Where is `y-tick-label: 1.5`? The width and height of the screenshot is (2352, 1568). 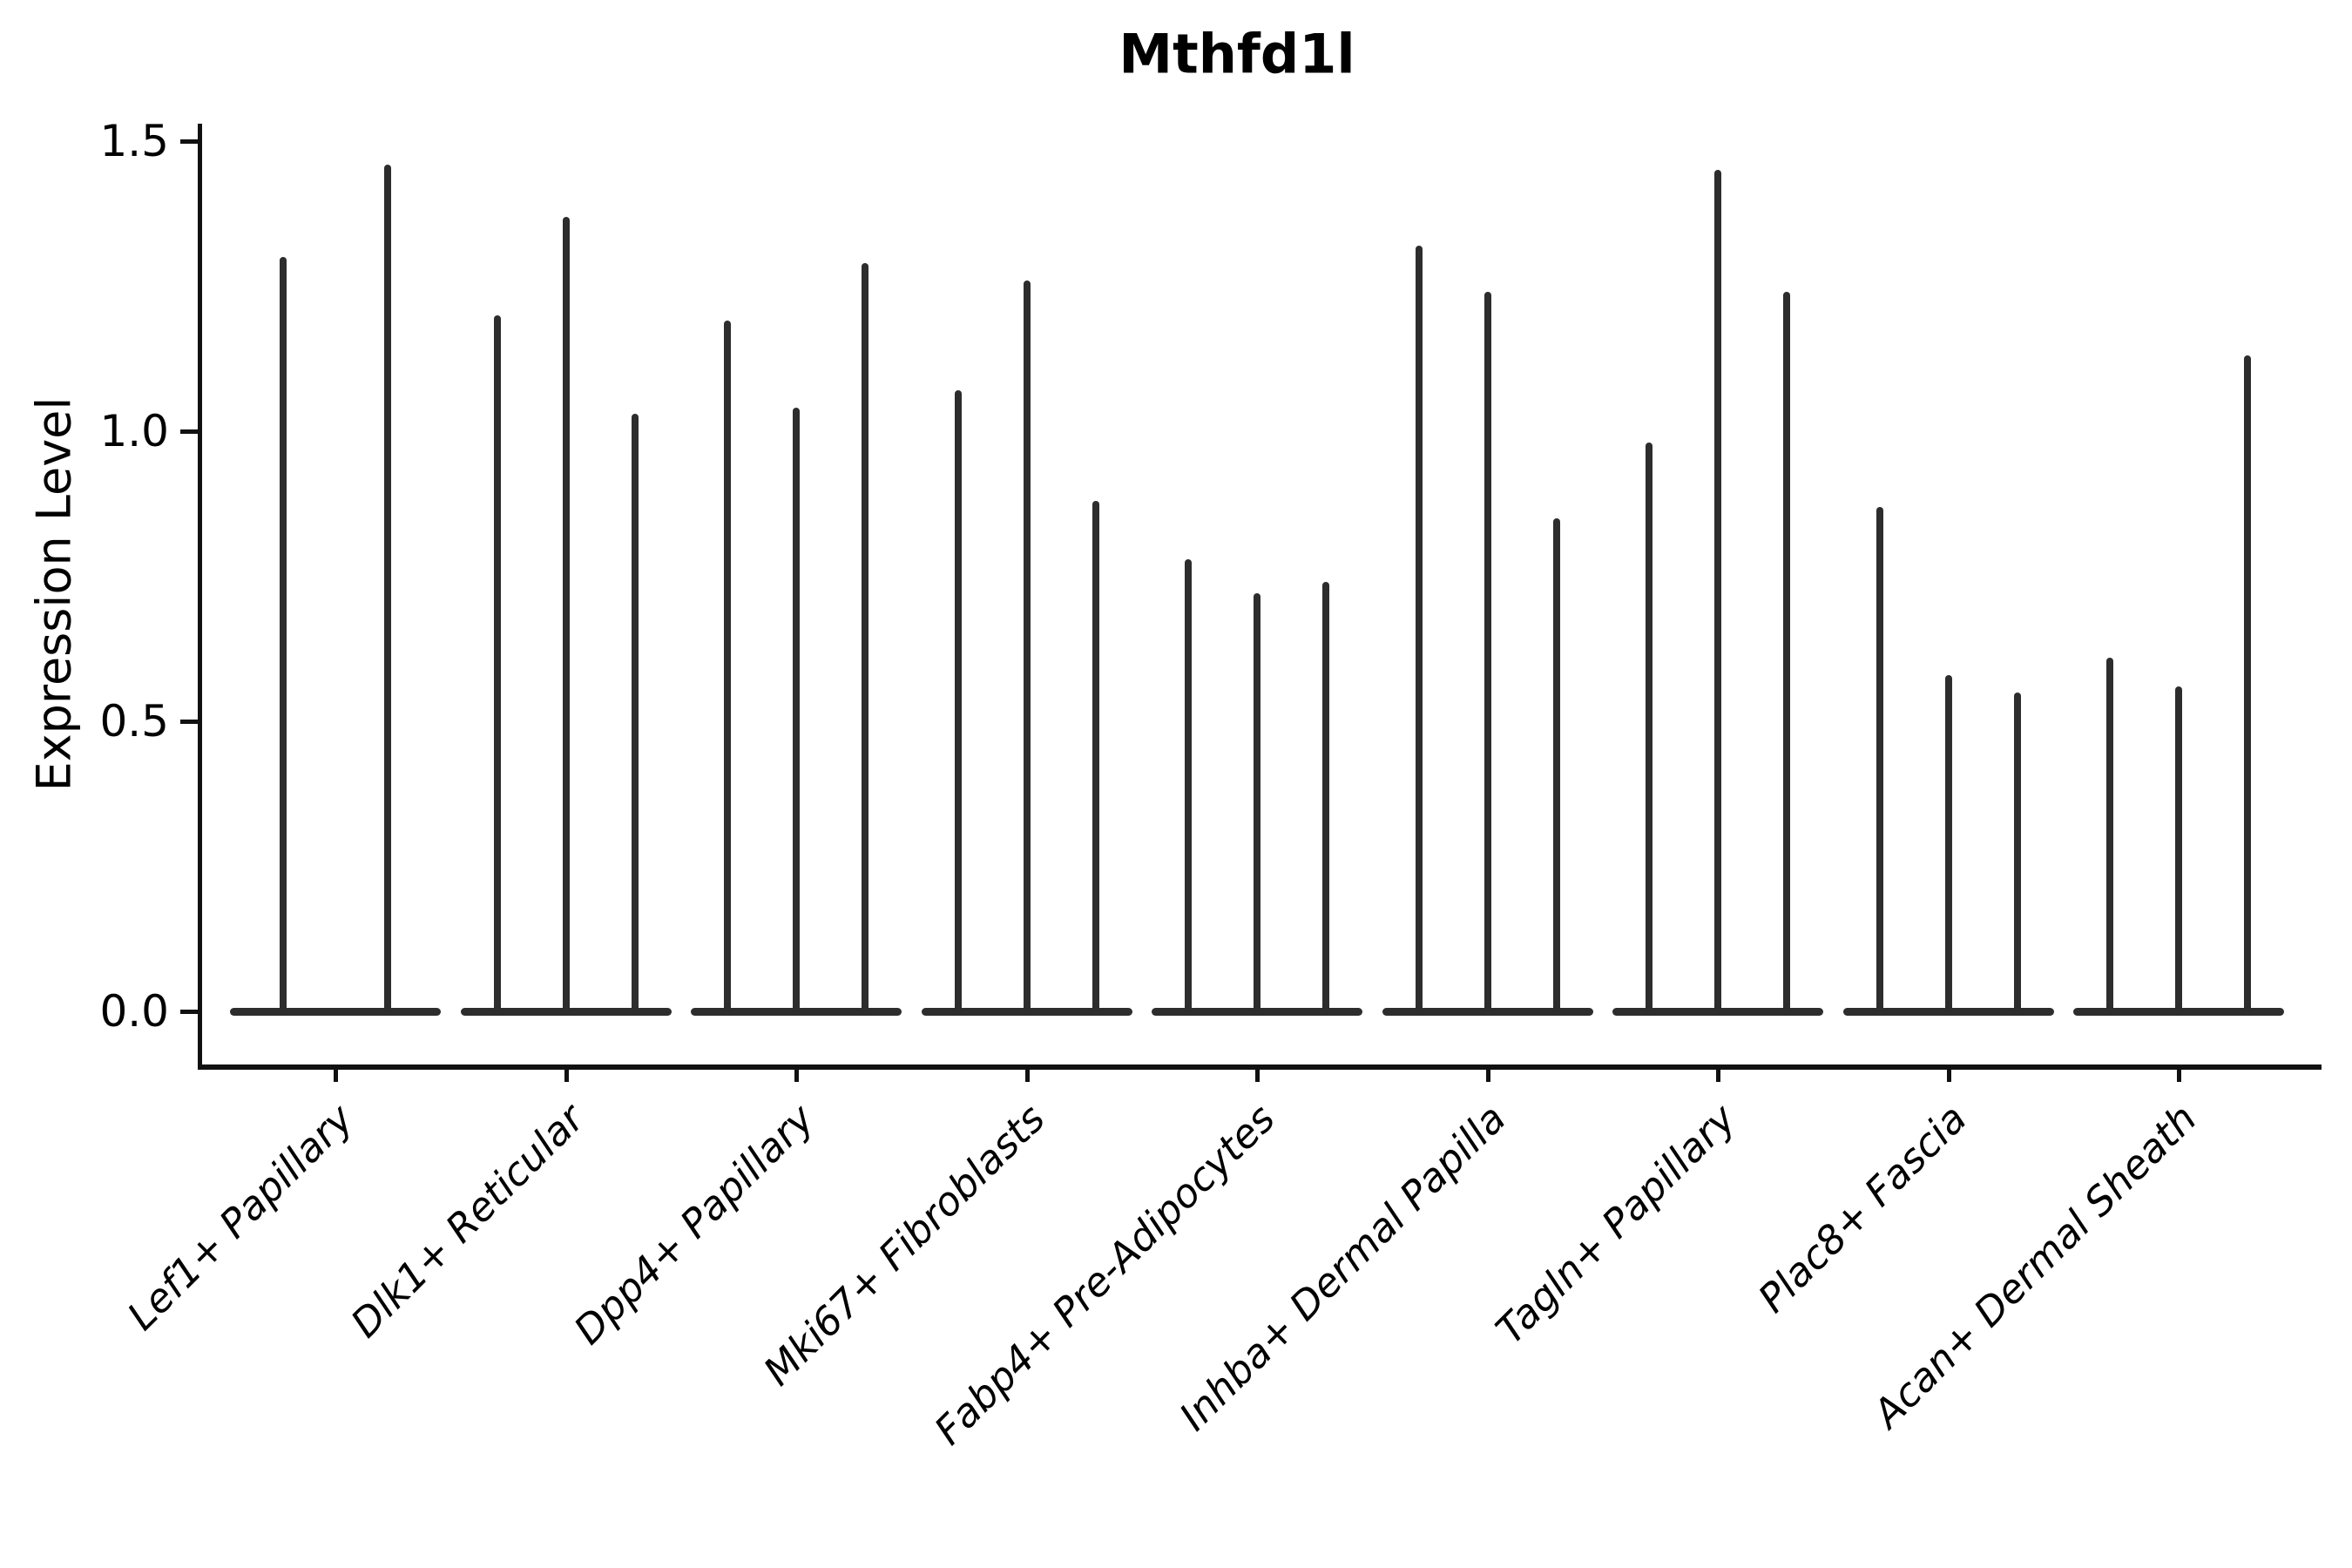
y-tick-label: 1.5 is located at coordinates (134, 141).